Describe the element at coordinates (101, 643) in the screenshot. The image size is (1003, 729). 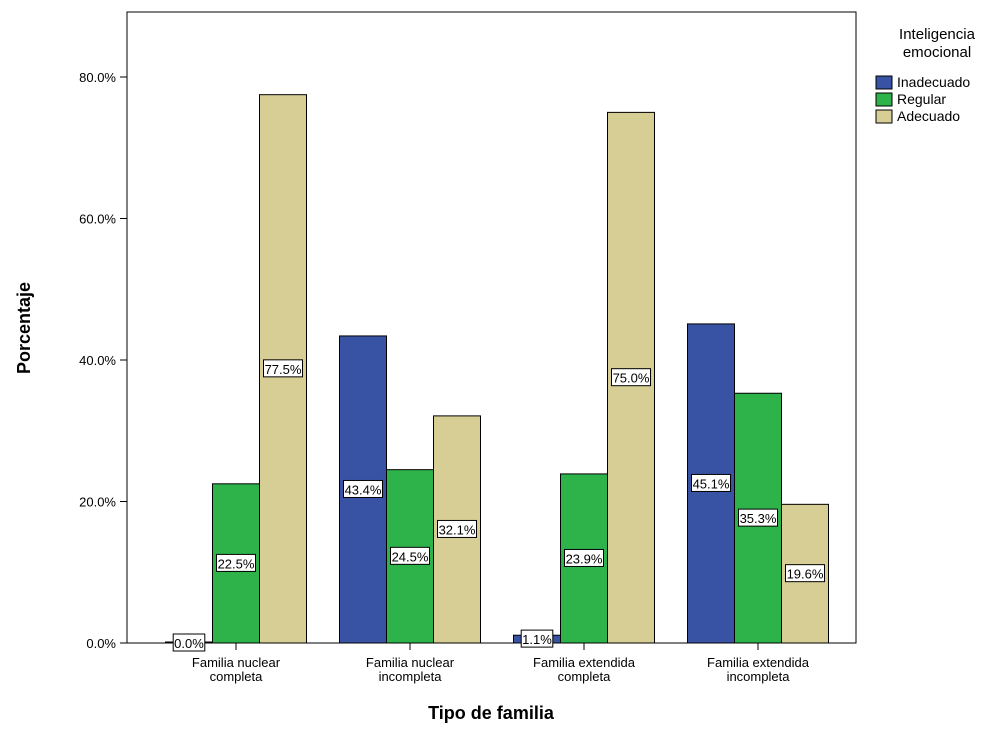
I see `y-tick-label: 0.0%` at that location.